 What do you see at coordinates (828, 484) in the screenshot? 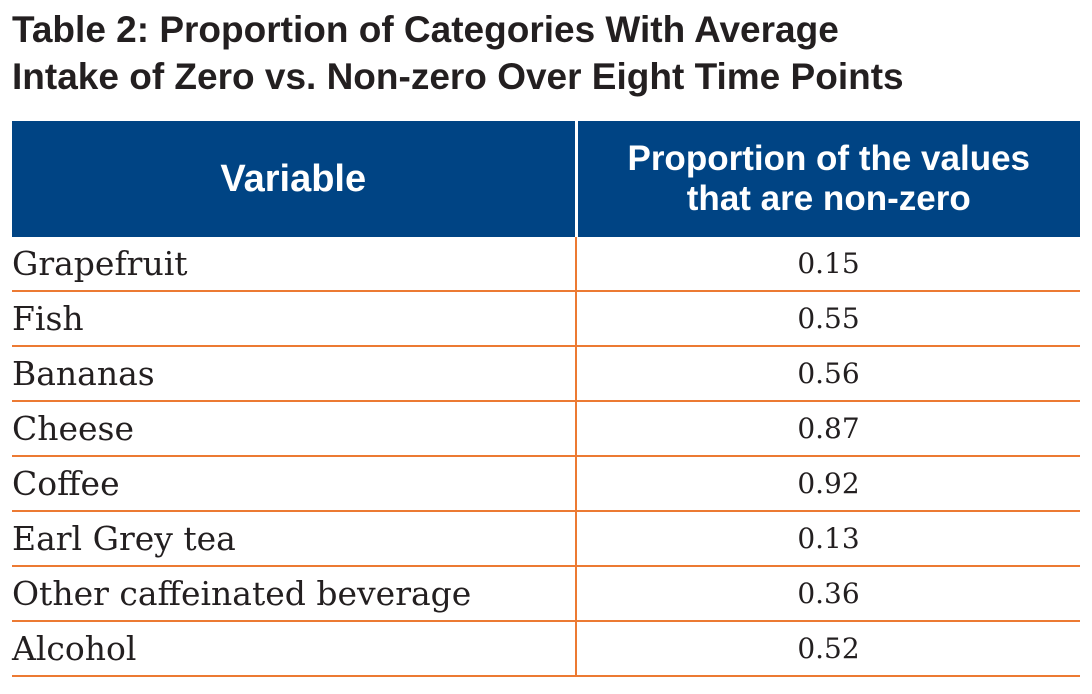
I see `proportion-cell: 0.92` at bounding box center [828, 484].